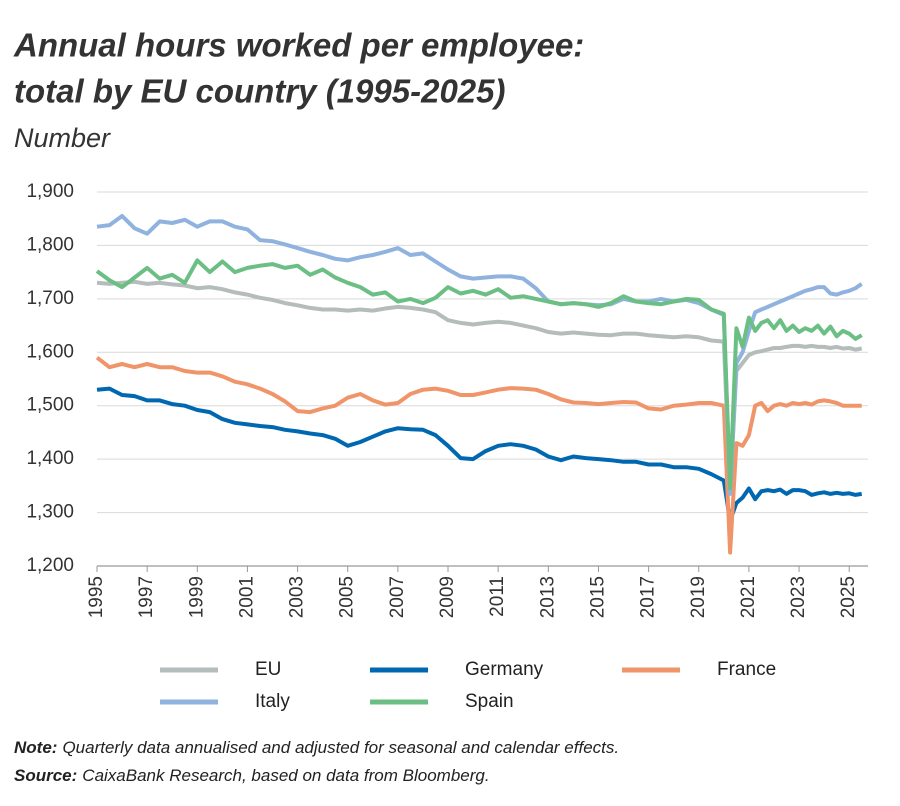  Describe the element at coordinates (397, 597) in the screenshot. I see `x-tick-label: 2007` at that location.